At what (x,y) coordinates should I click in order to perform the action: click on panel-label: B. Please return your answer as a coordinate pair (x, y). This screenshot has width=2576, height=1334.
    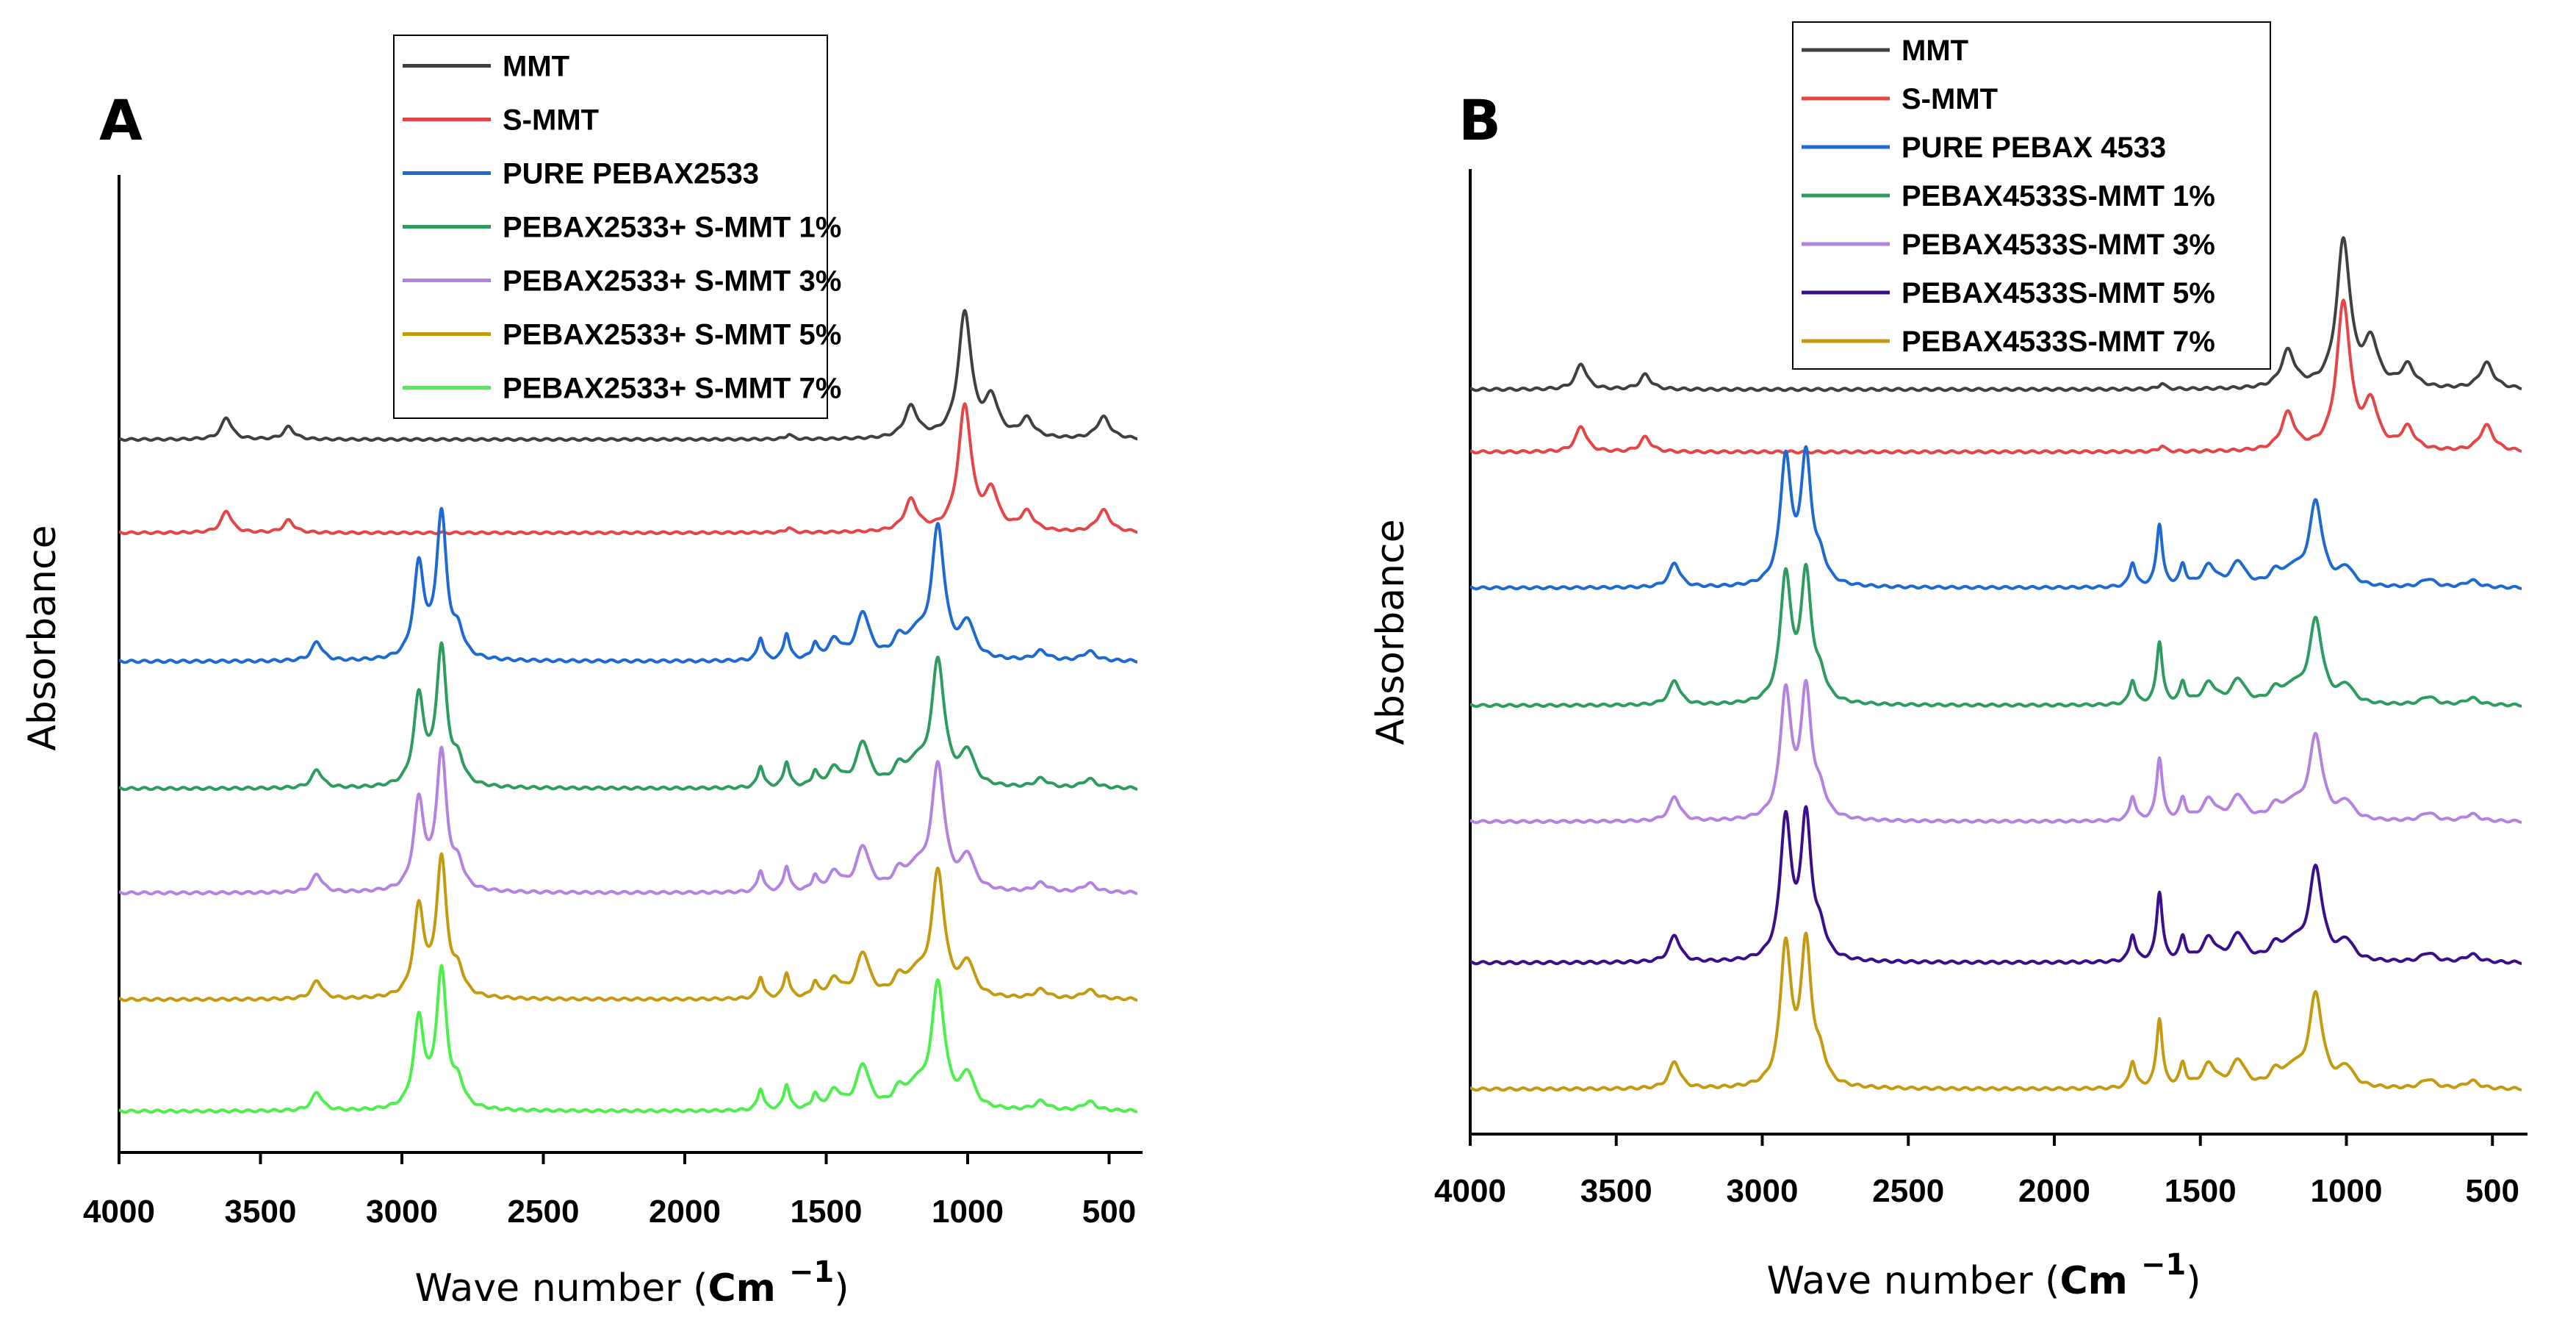
    Looking at the image, I should click on (1479, 120).